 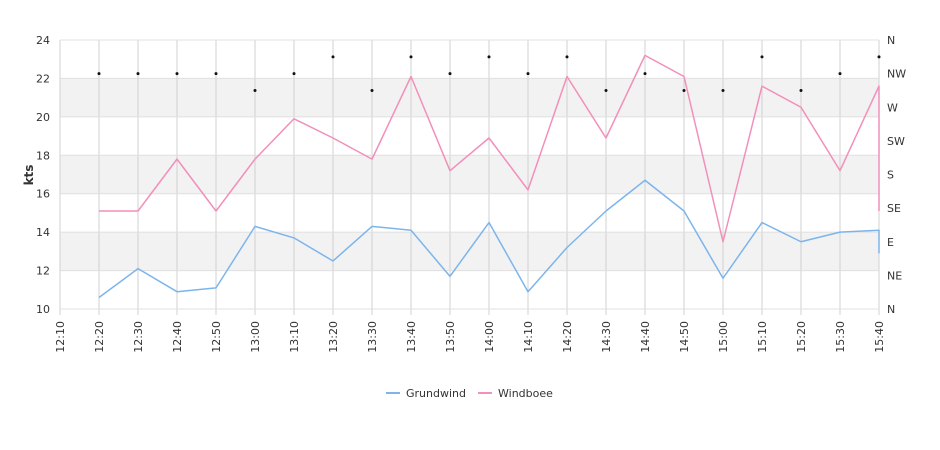 I want to click on legend-item-windboee: Windboee, so click(x=515, y=393).